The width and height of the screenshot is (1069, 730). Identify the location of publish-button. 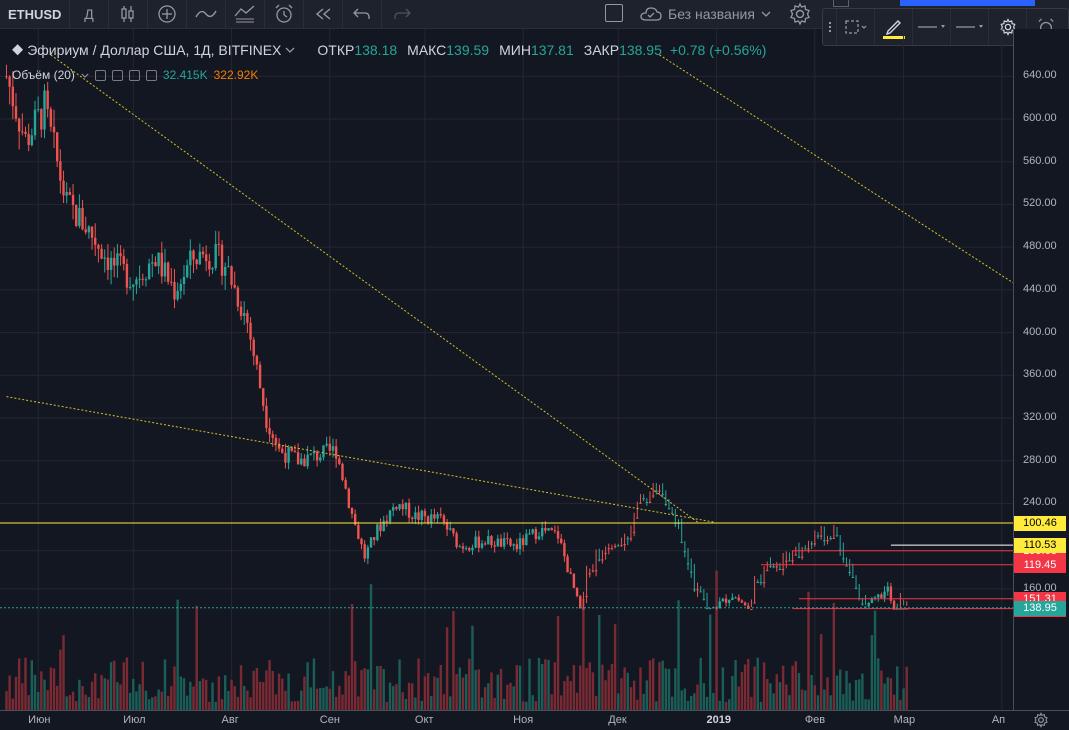
(967, 3).